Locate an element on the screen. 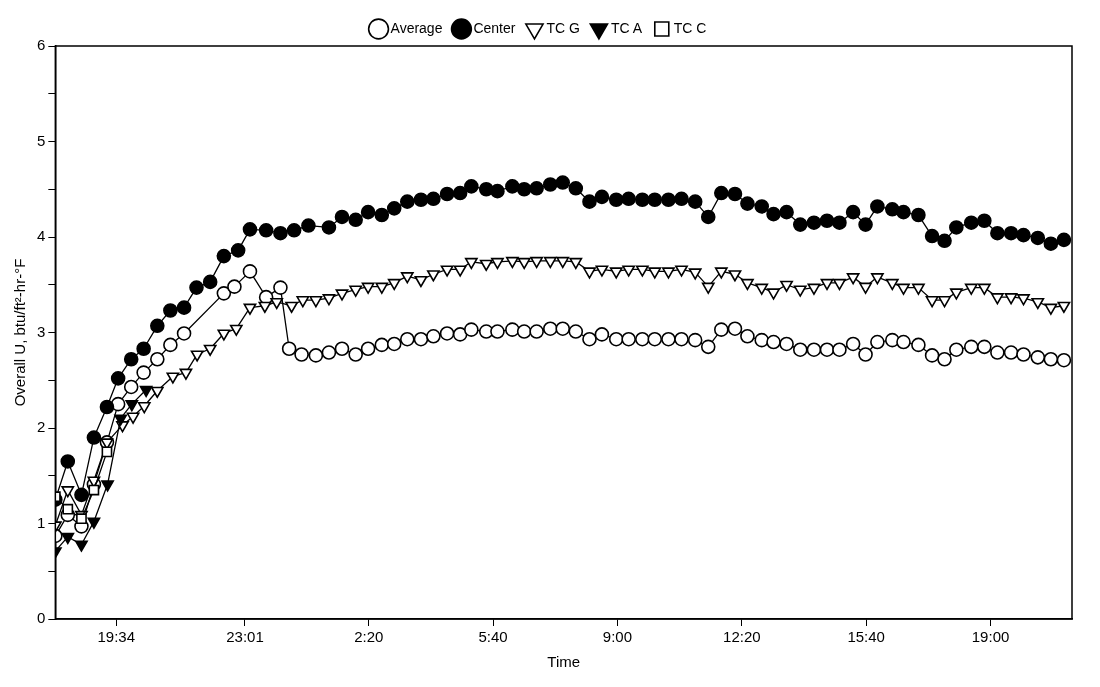 The height and width of the screenshot is (687, 1100). x-tick-label: 23:01 is located at coordinates (245, 637).